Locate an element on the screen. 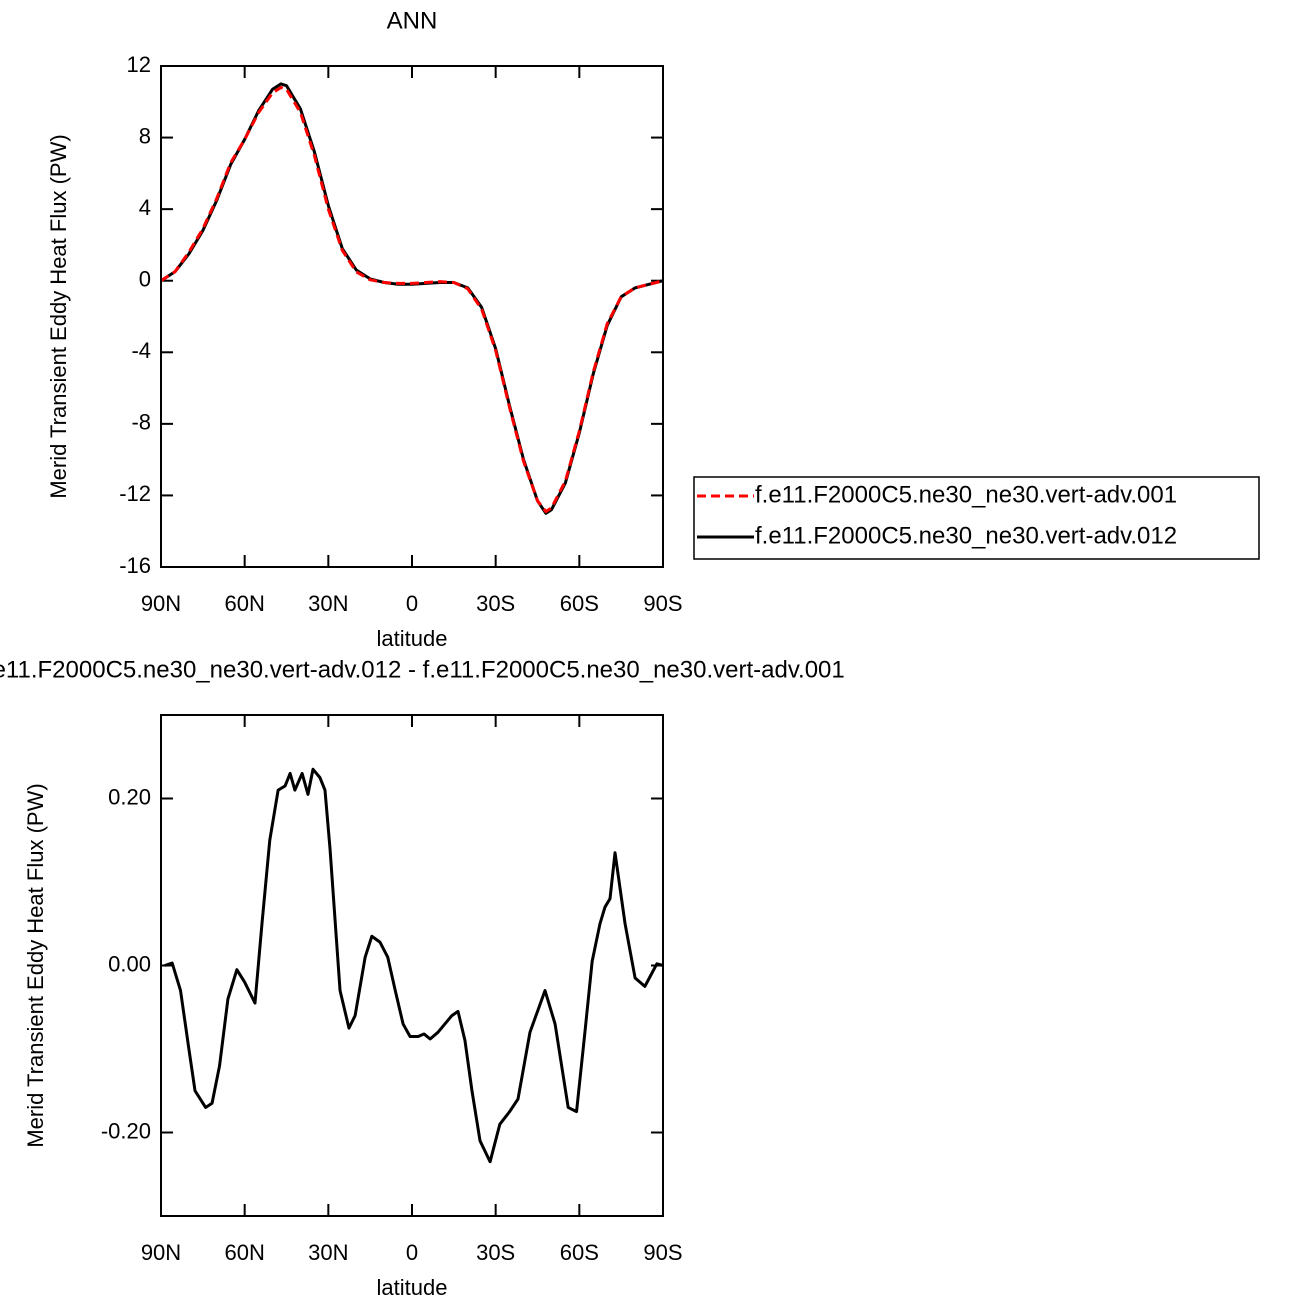 The width and height of the screenshot is (1308, 1308). y-tick-label: 0 is located at coordinates (145, 279).